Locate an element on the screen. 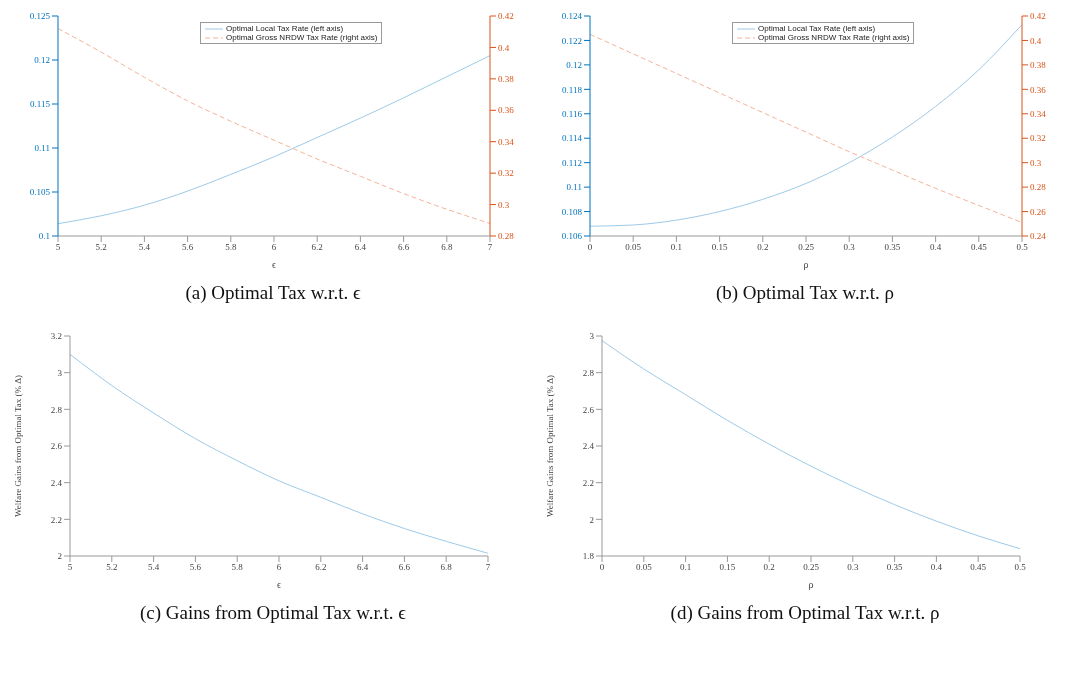 Image resolution: width=1078 pixels, height=677 pixels. y2-tick-label: 0.24 is located at coordinates (1038, 236).